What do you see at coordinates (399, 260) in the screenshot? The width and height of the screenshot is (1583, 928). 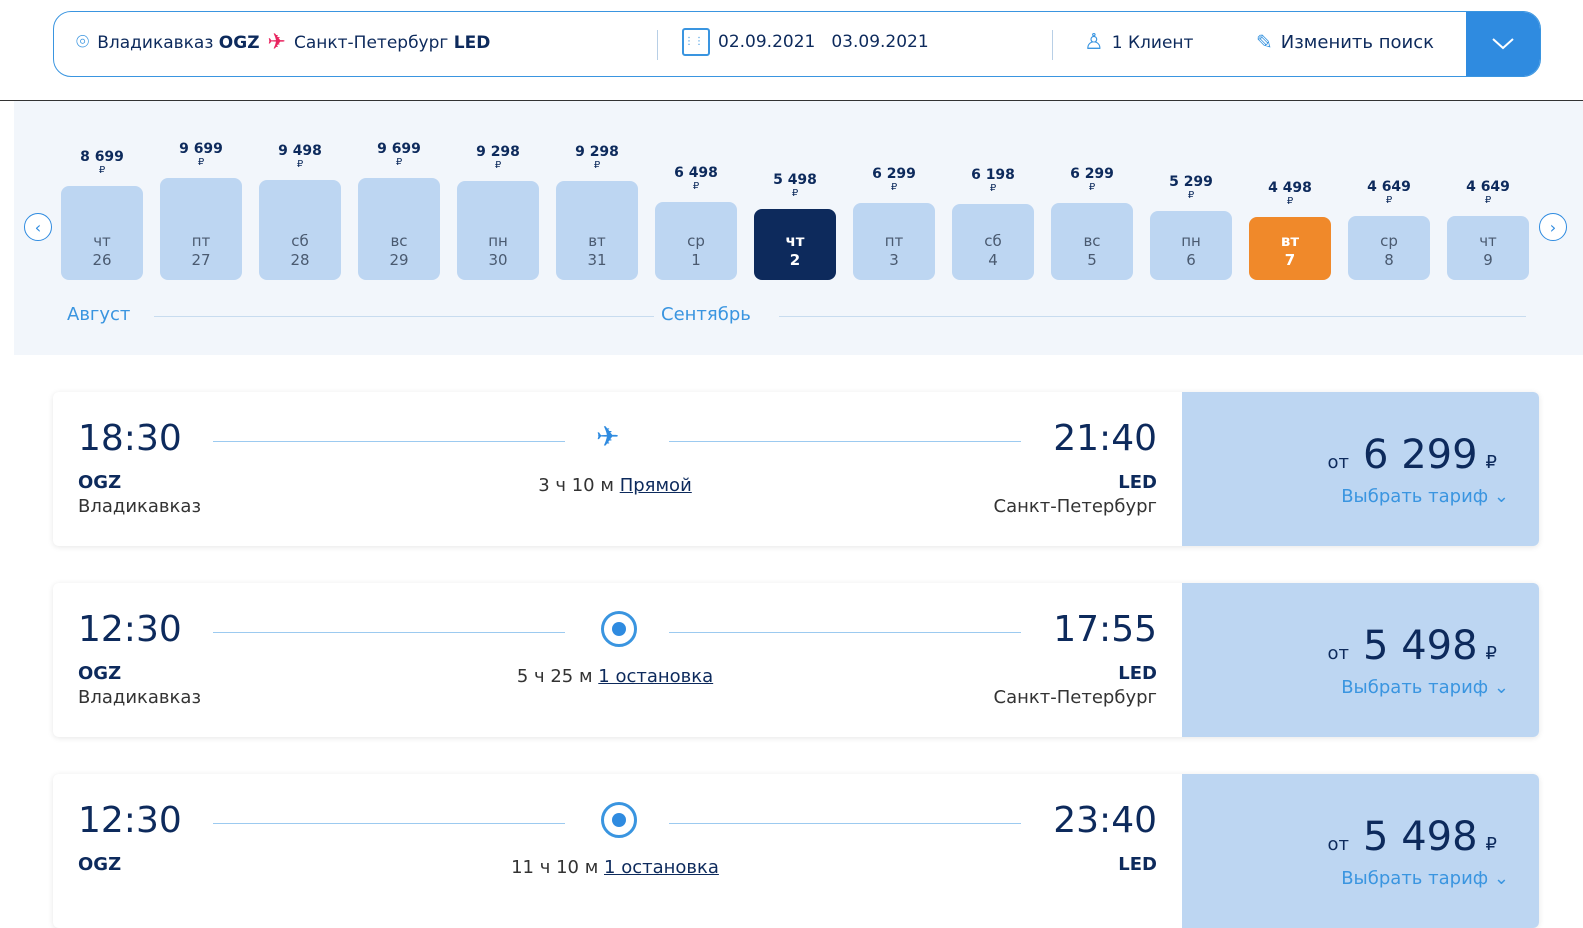 I see `day-number: 29` at bounding box center [399, 260].